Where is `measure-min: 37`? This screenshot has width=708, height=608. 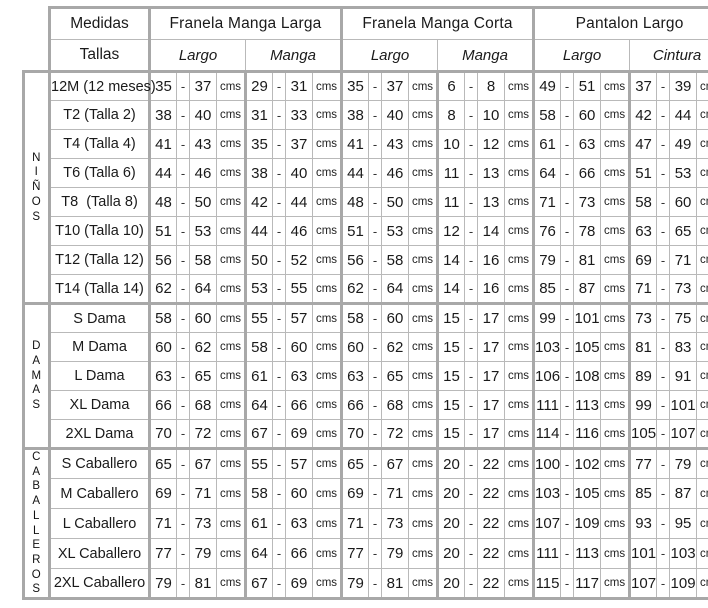 measure-min: 37 is located at coordinates (643, 85).